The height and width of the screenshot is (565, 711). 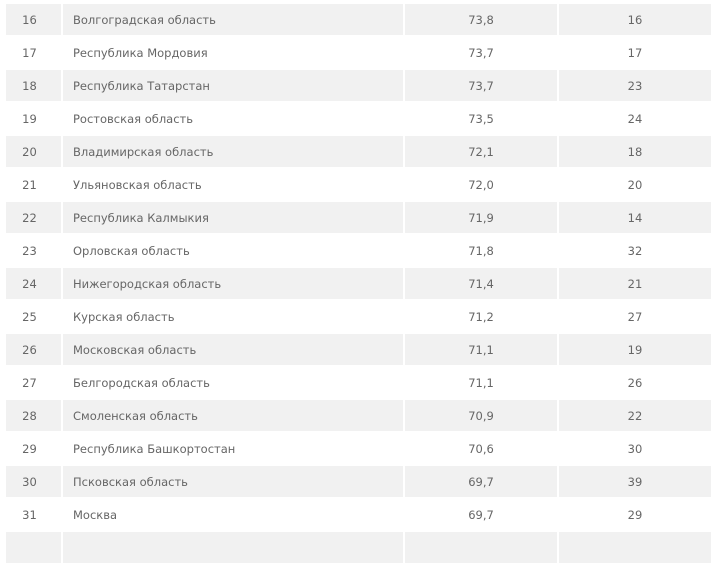 What do you see at coordinates (635, 85) in the screenshot?
I see `previous-rank-cell: 23` at bounding box center [635, 85].